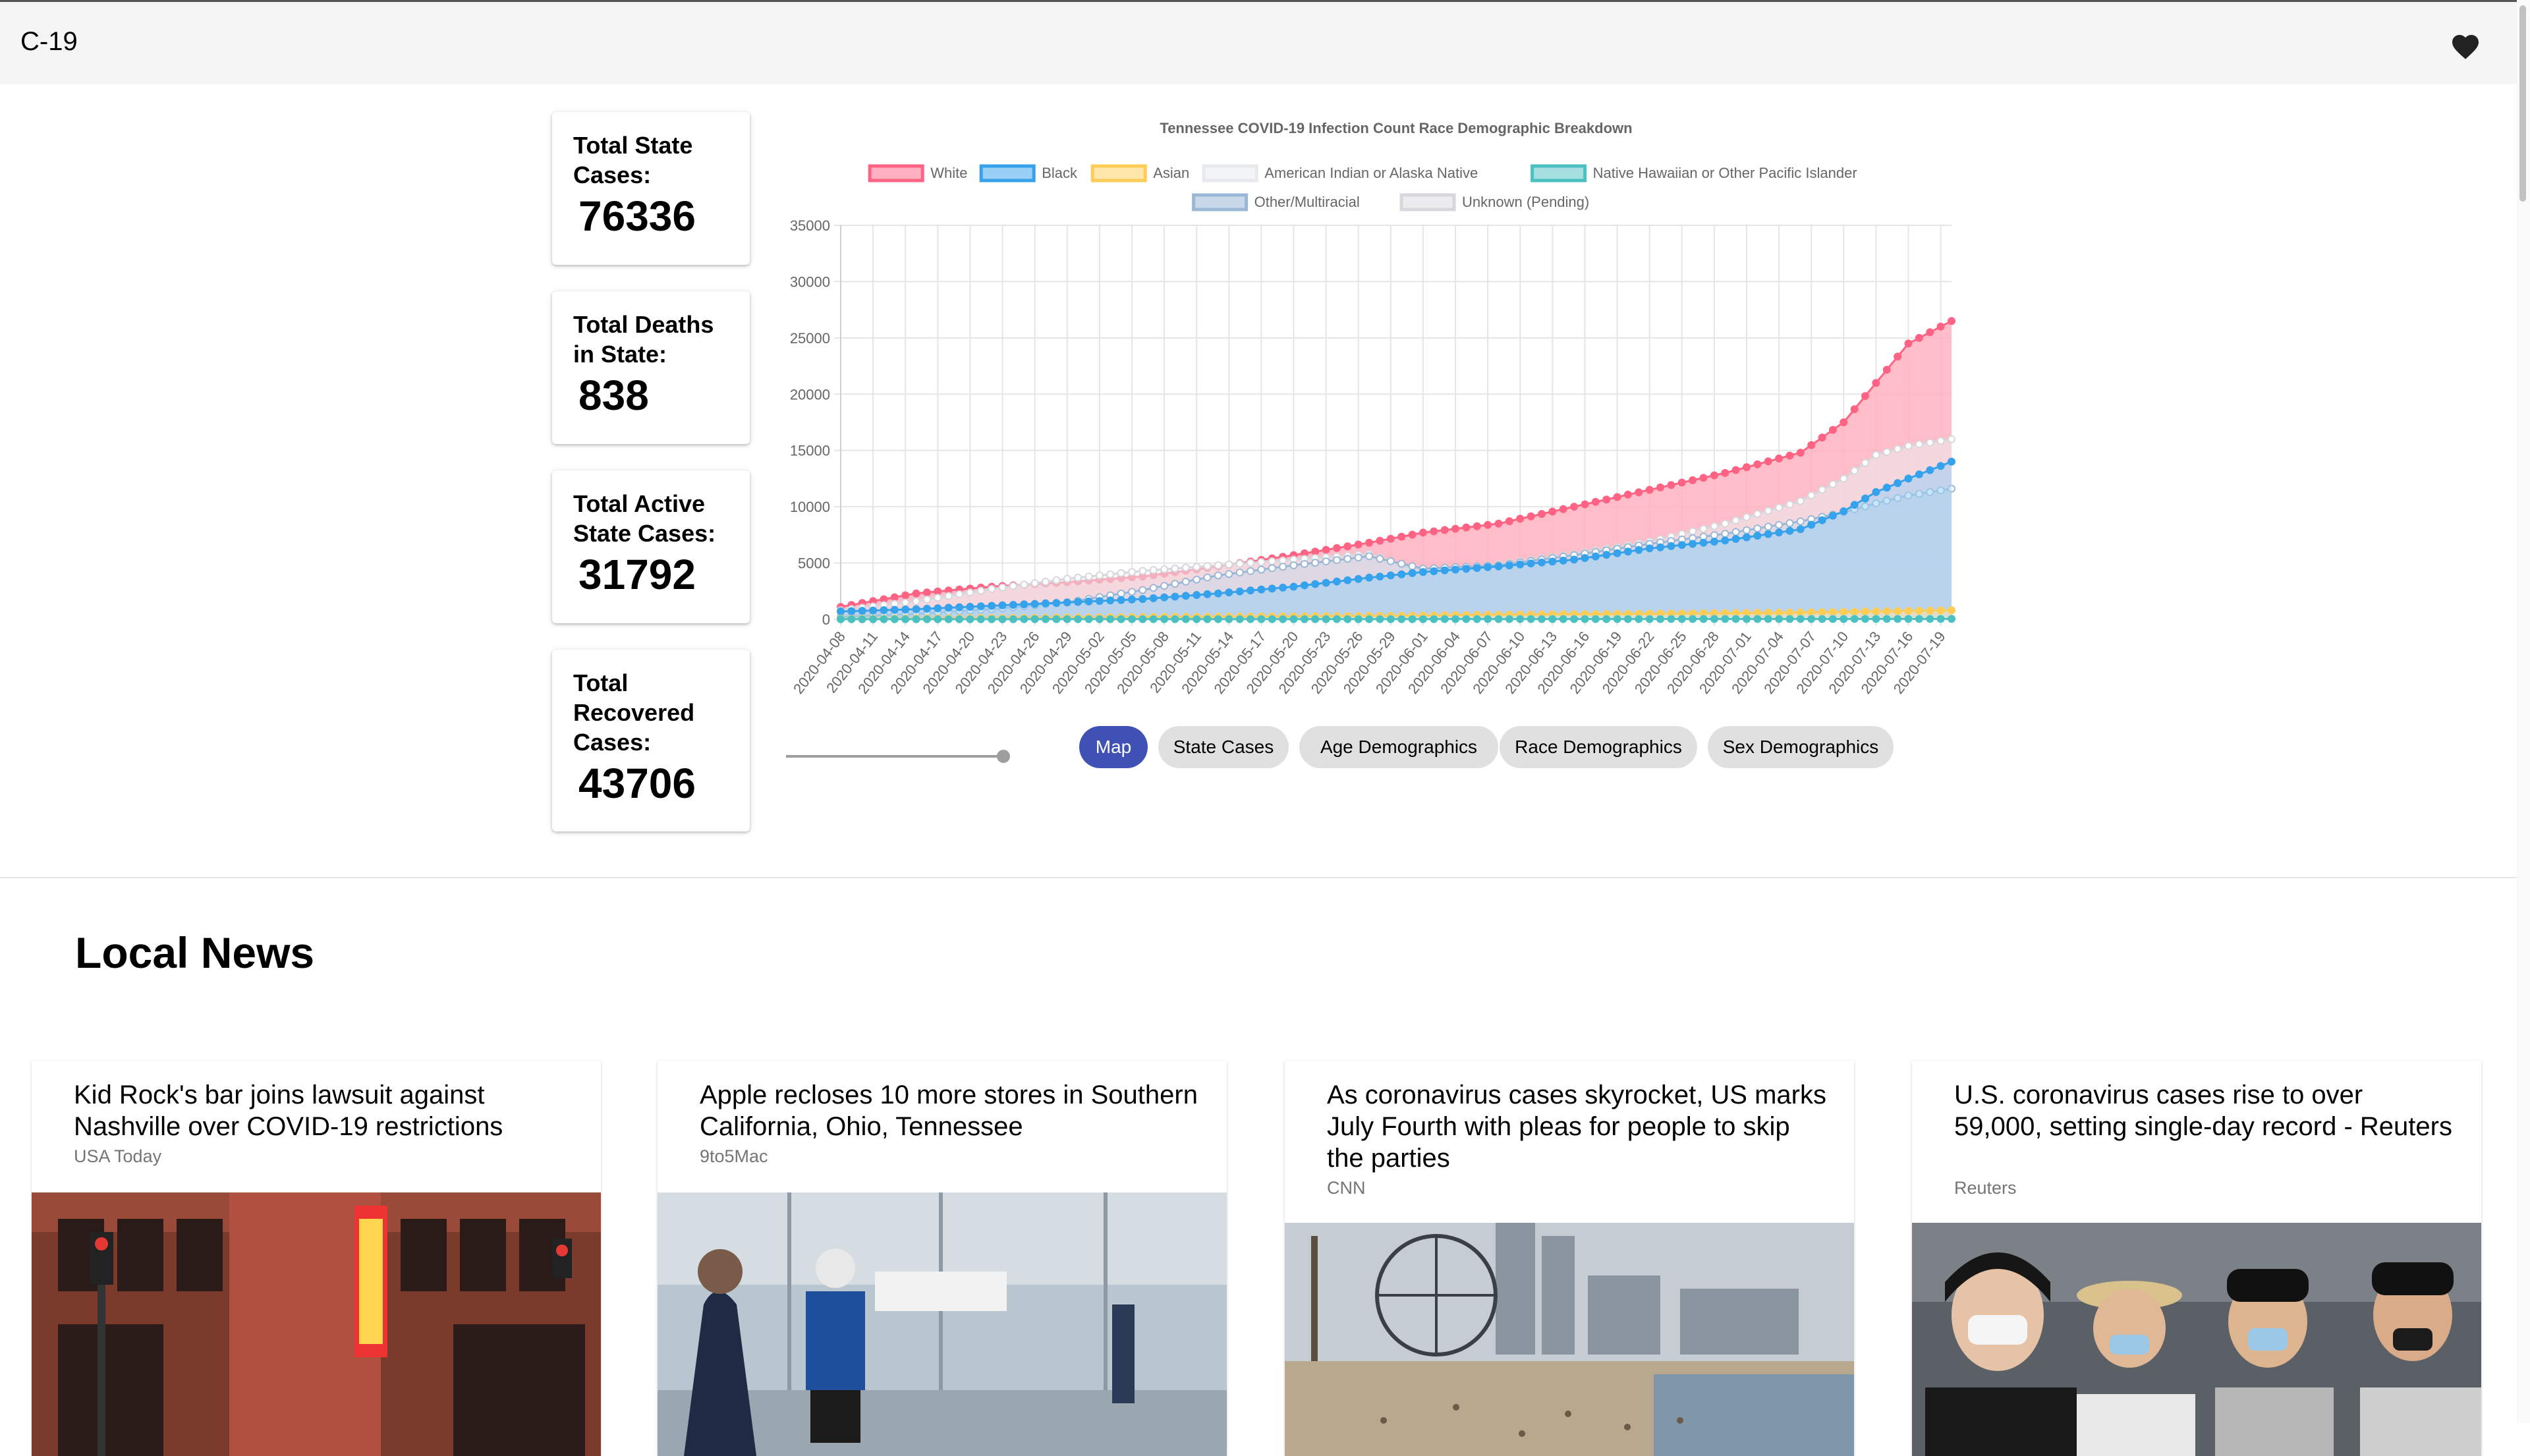 Image resolution: width=2530 pixels, height=1456 pixels. What do you see at coordinates (2522, 103) in the screenshot?
I see `scrollbar-thumb` at bounding box center [2522, 103].